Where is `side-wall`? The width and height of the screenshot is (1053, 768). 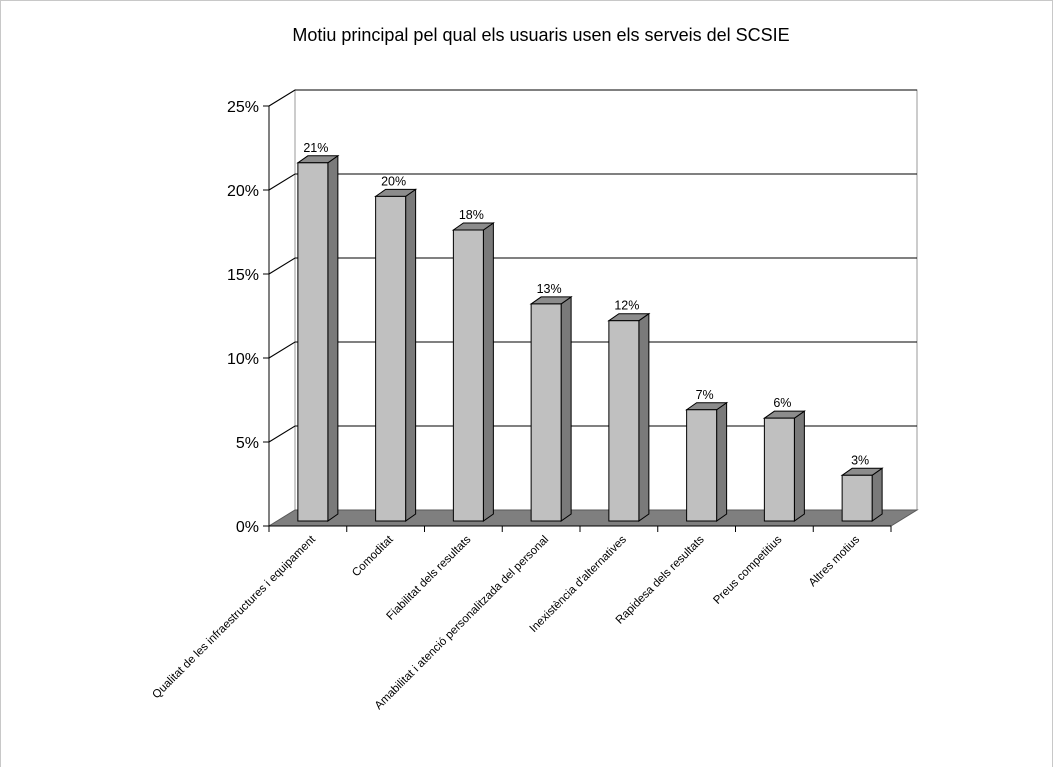
side-wall is located at coordinates (282, 308).